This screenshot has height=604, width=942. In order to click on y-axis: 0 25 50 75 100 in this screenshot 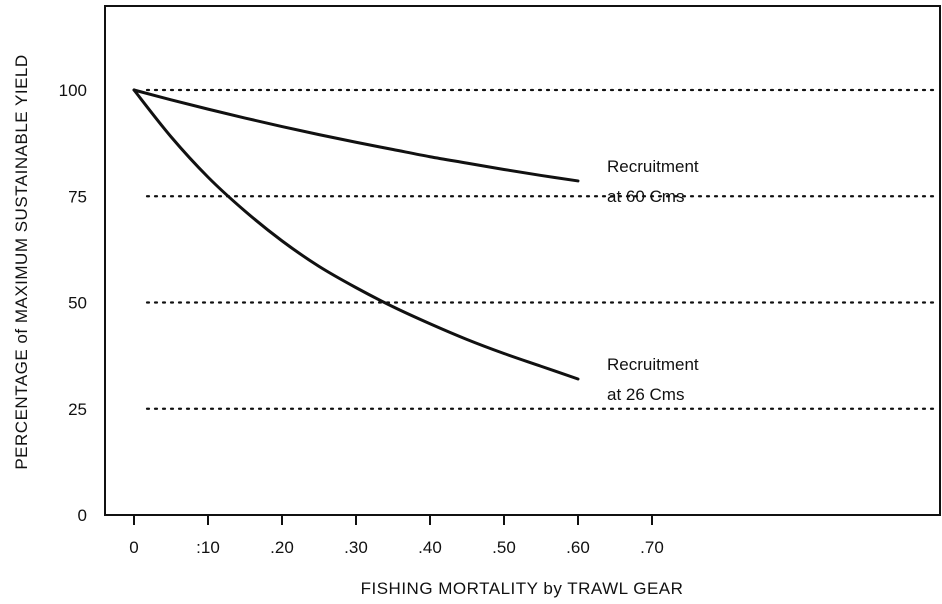, I will do `click(73, 303)`.